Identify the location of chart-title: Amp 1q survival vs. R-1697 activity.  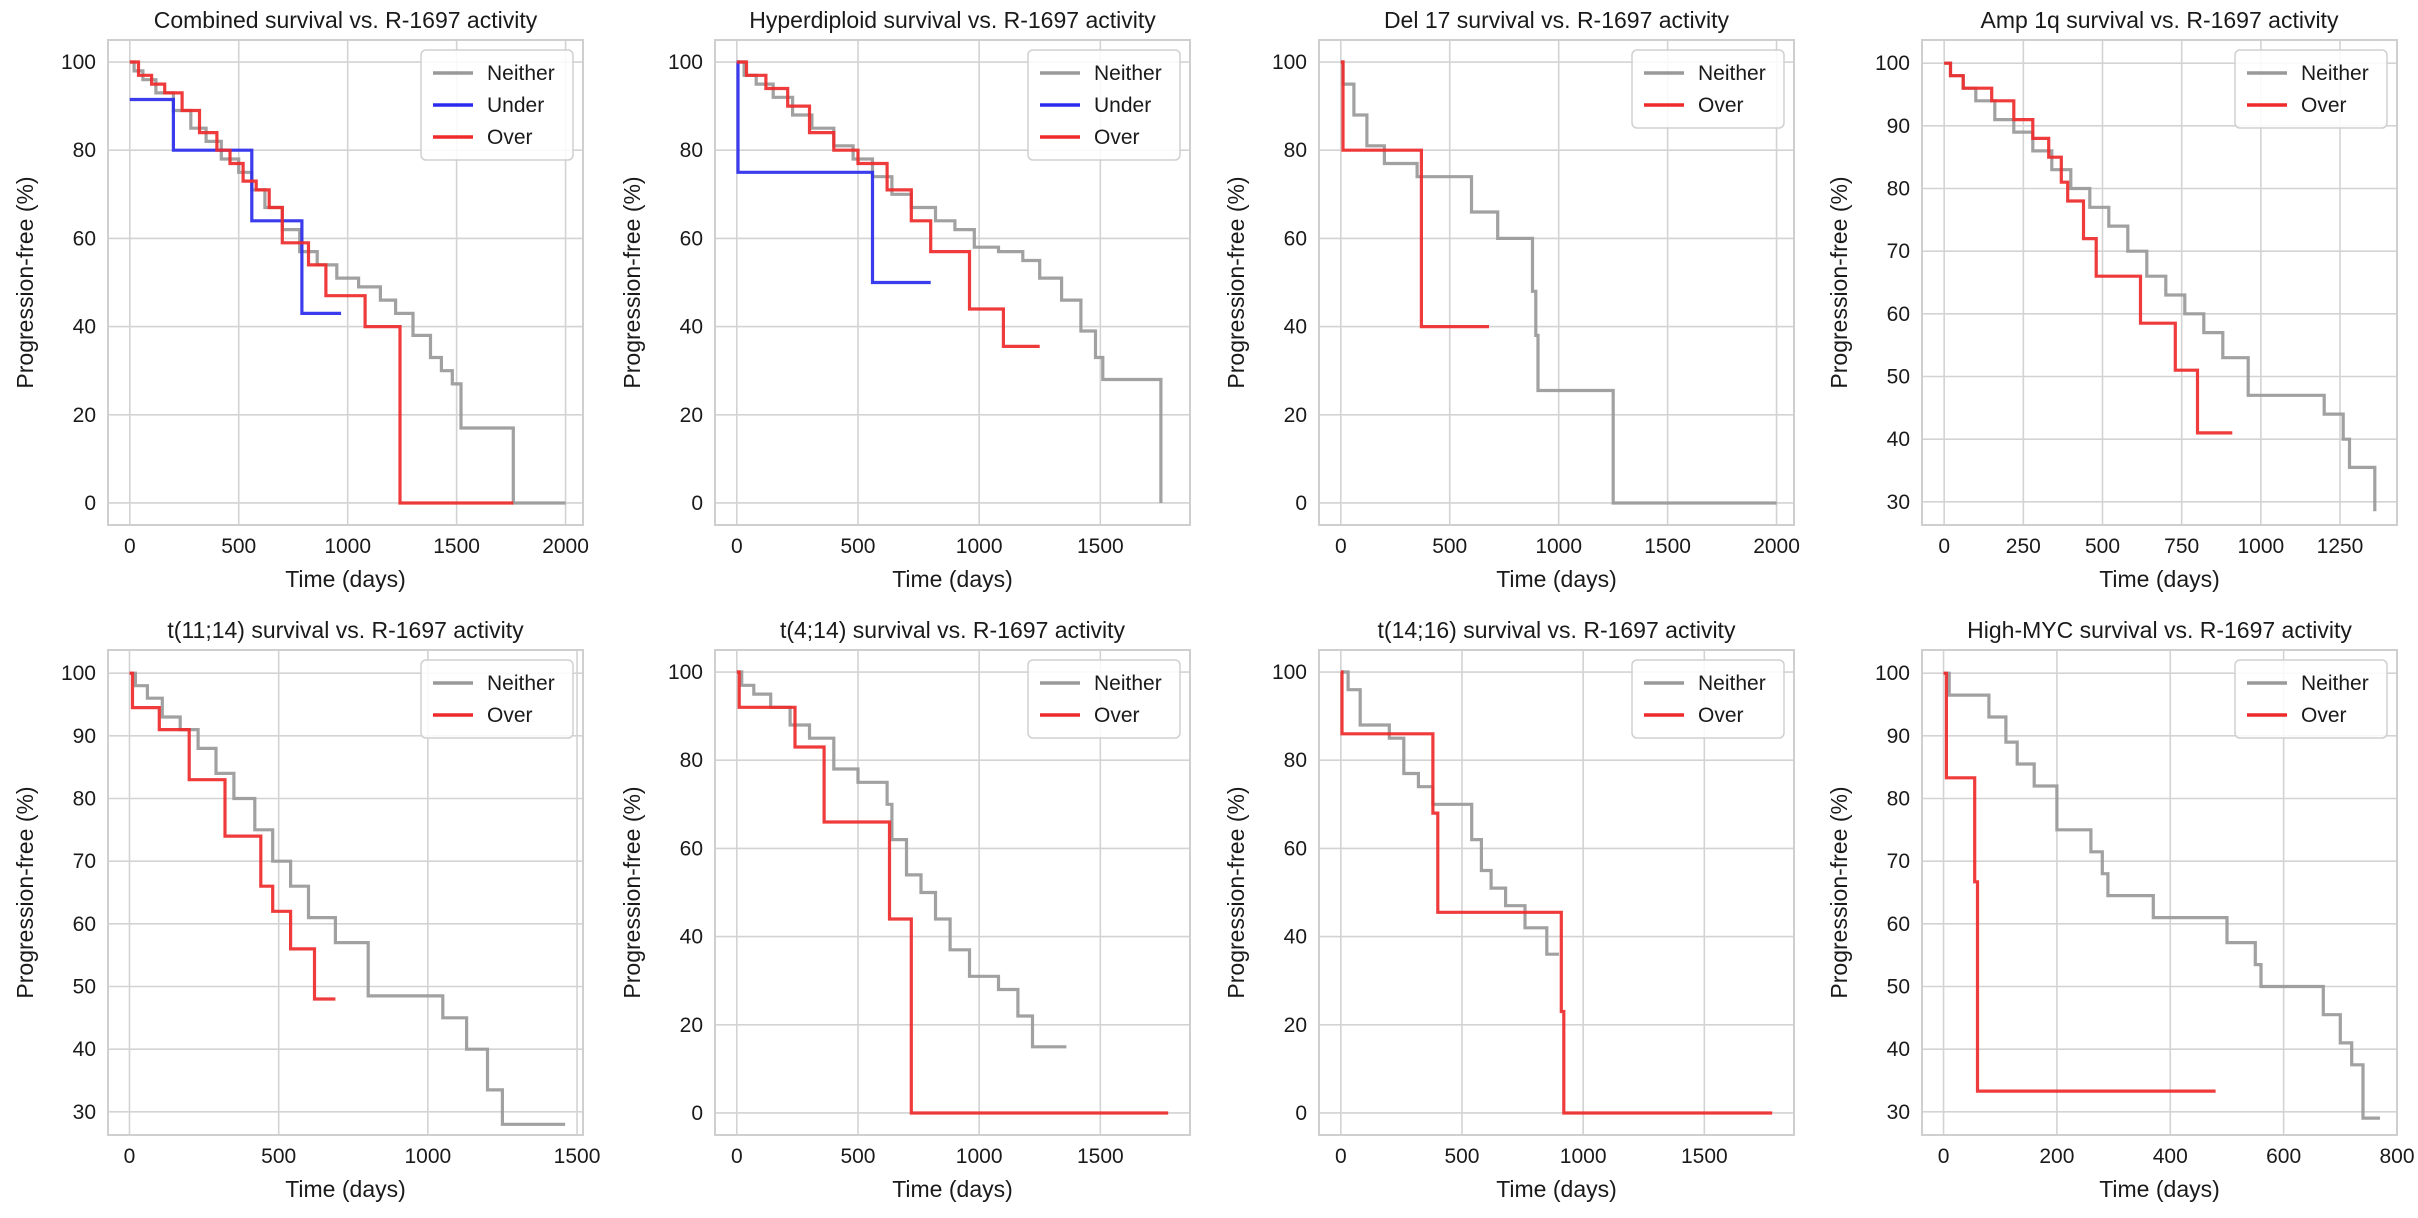
(2160, 20).